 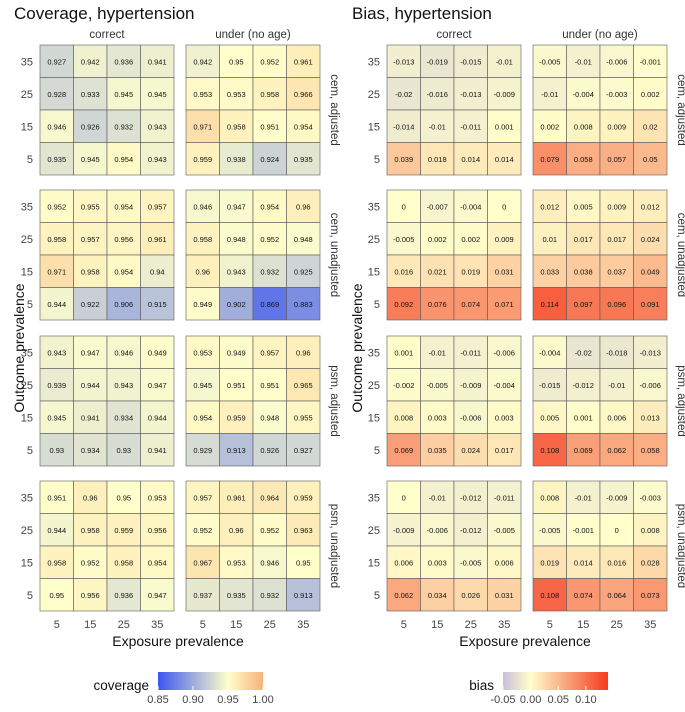 I want to click on bias-cell-value-label: 0.003, so click(x=437, y=417).